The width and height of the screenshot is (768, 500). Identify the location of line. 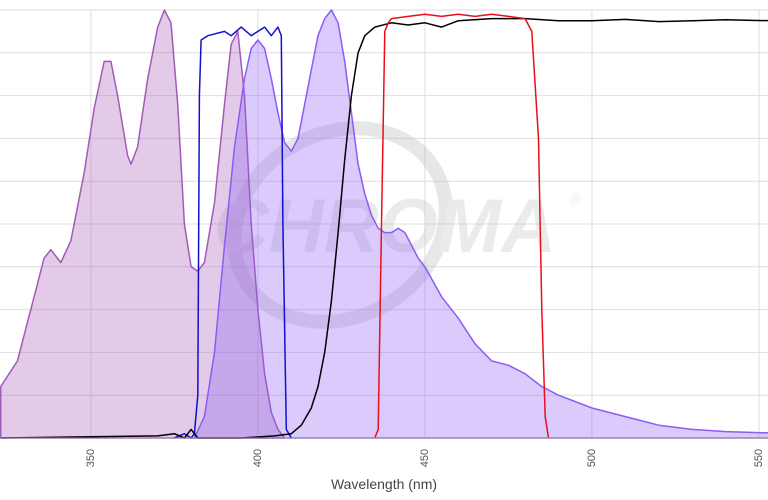
(233, 232).